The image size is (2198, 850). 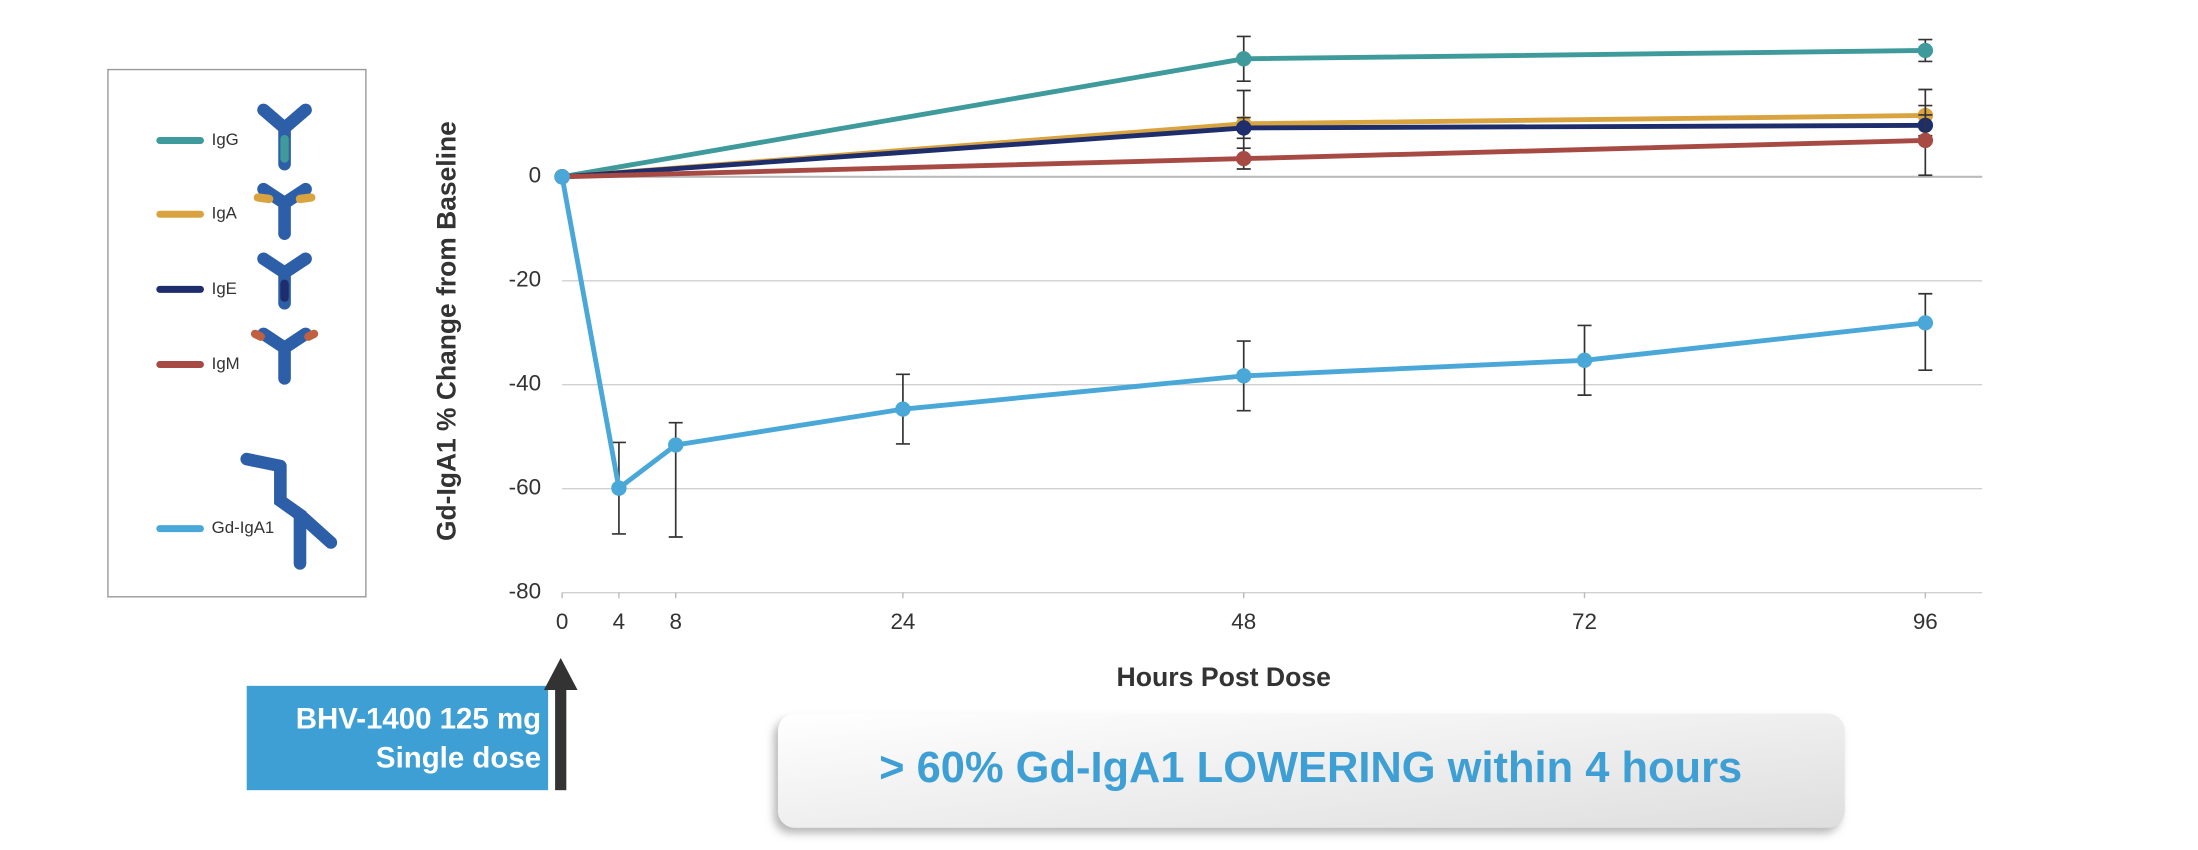 What do you see at coordinates (397, 738) in the screenshot?
I see `callout-box` at bounding box center [397, 738].